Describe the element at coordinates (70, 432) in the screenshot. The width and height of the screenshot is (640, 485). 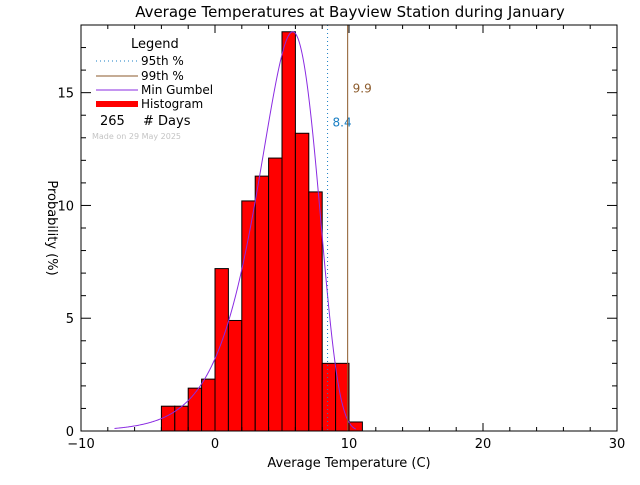
I see `y-tick-label: 0` at that location.